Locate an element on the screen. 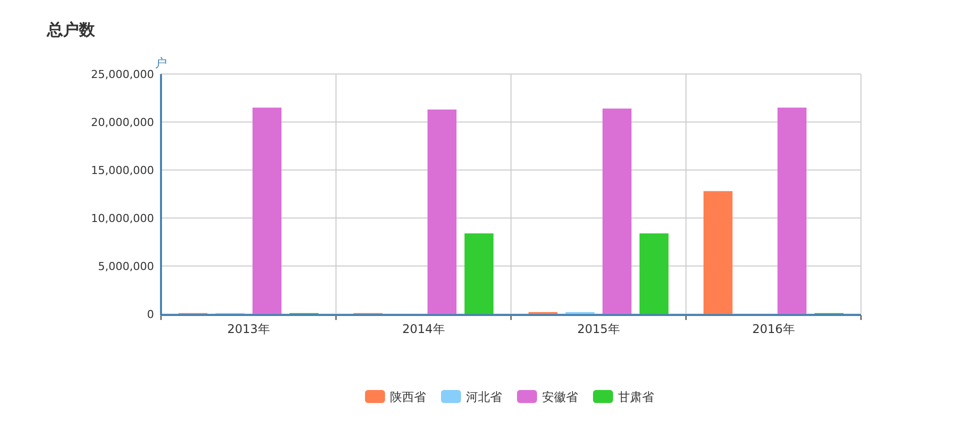 The image size is (967, 434). y-tick-label: 20,000,000 is located at coordinates (122, 122).